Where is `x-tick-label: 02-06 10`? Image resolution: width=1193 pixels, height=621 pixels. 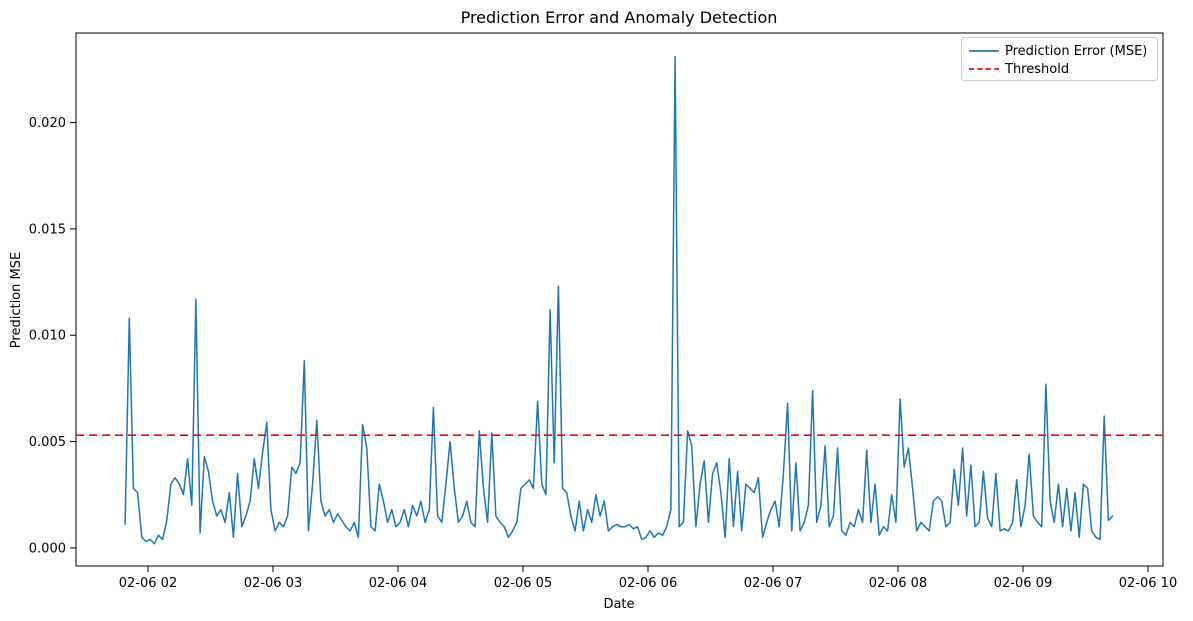
x-tick-label: 02-06 10 is located at coordinates (1148, 583).